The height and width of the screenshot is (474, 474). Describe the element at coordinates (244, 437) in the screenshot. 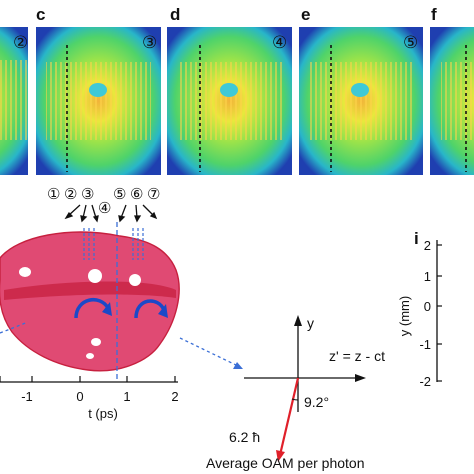

I see `oam-value: 6.2 ħ` at that location.